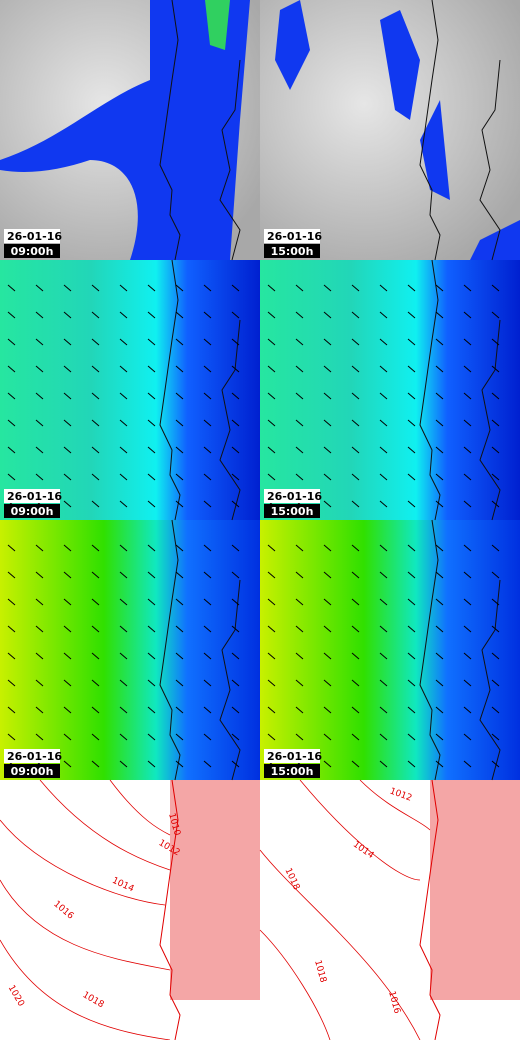  Describe the element at coordinates (63, 910) in the screenshot. I see `isobar-label: 1016` at that location.